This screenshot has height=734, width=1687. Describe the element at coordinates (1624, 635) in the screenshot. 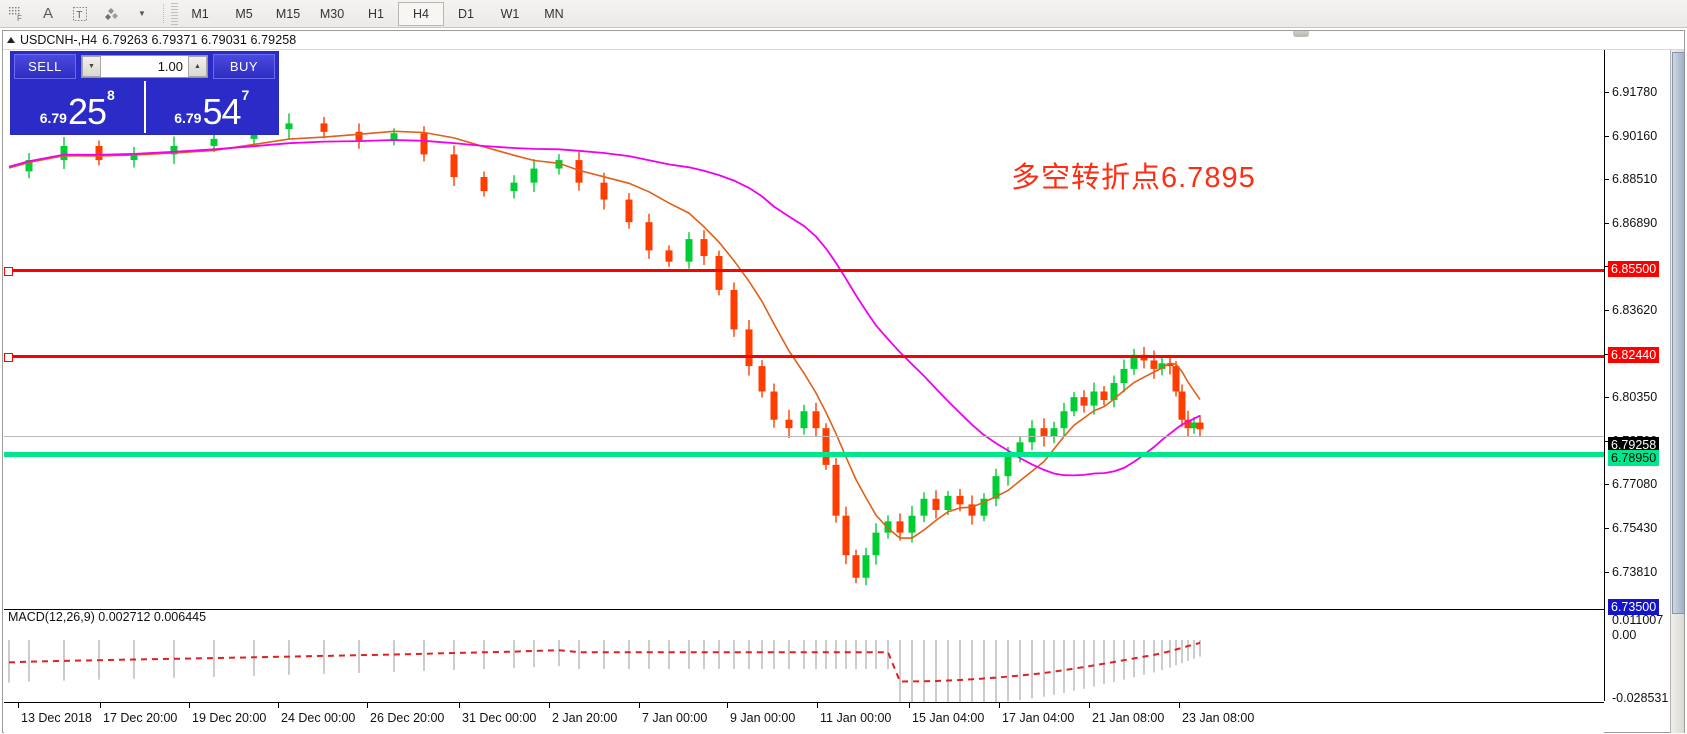

I see `macd-scale-zero: 0.00` at that location.